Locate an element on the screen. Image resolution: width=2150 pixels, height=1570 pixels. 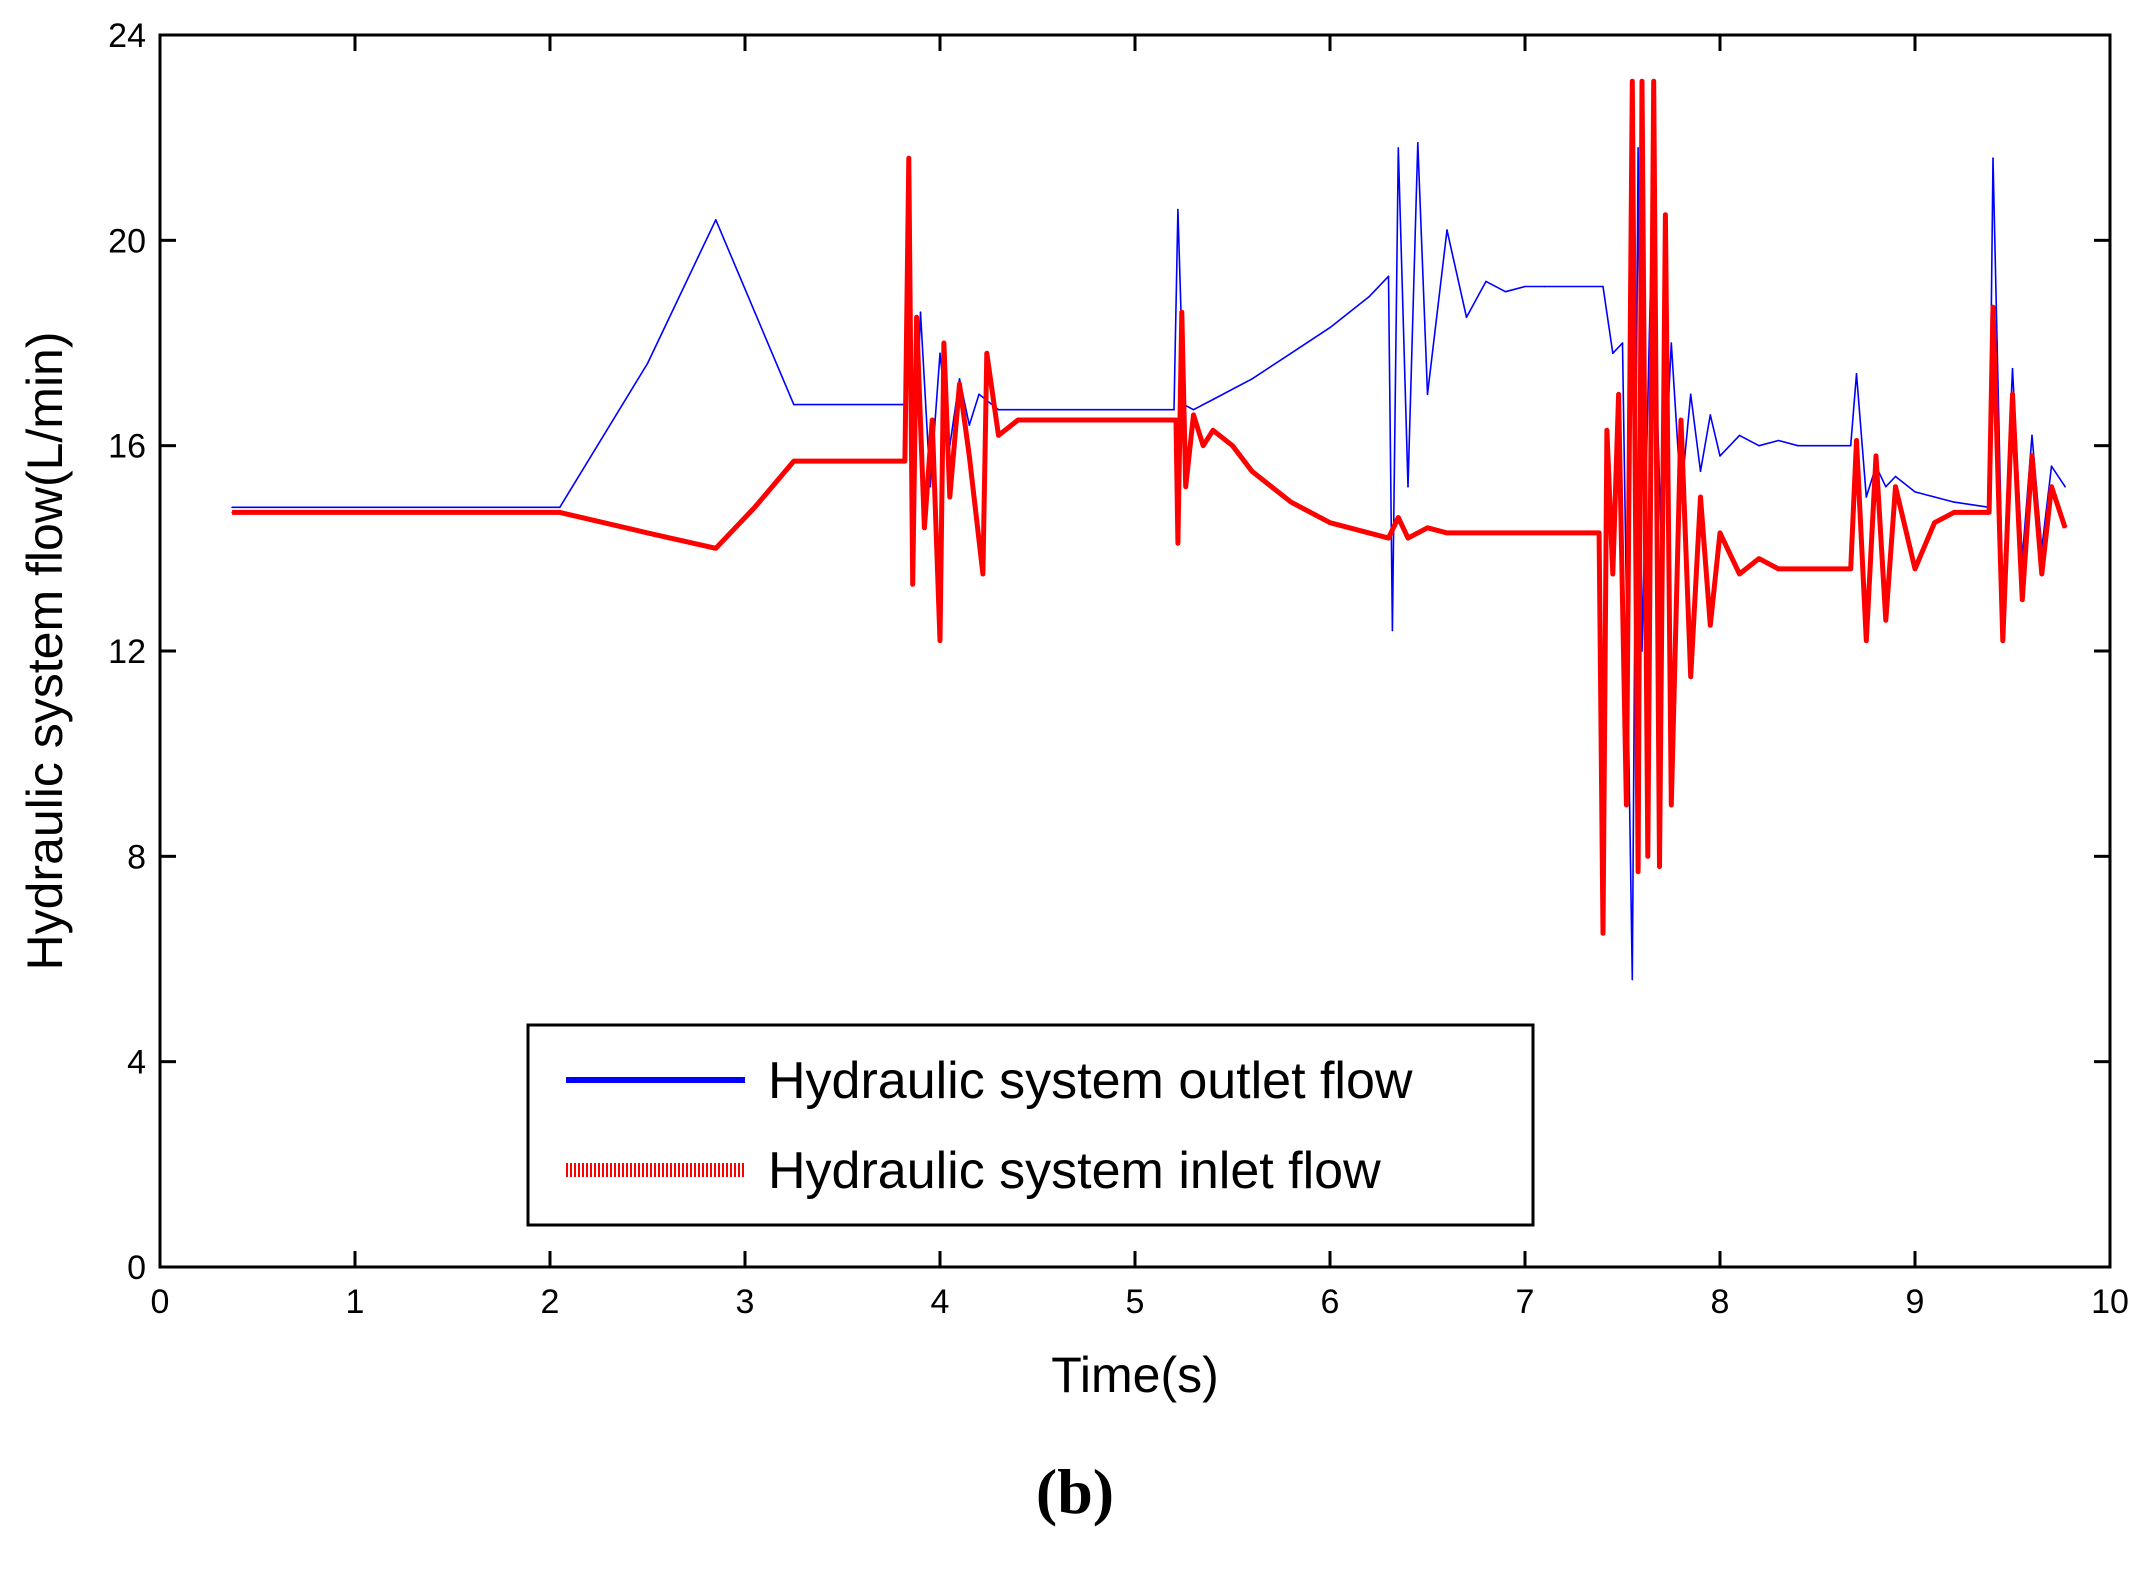
y-tick-label: 12 is located at coordinates (127, 652).